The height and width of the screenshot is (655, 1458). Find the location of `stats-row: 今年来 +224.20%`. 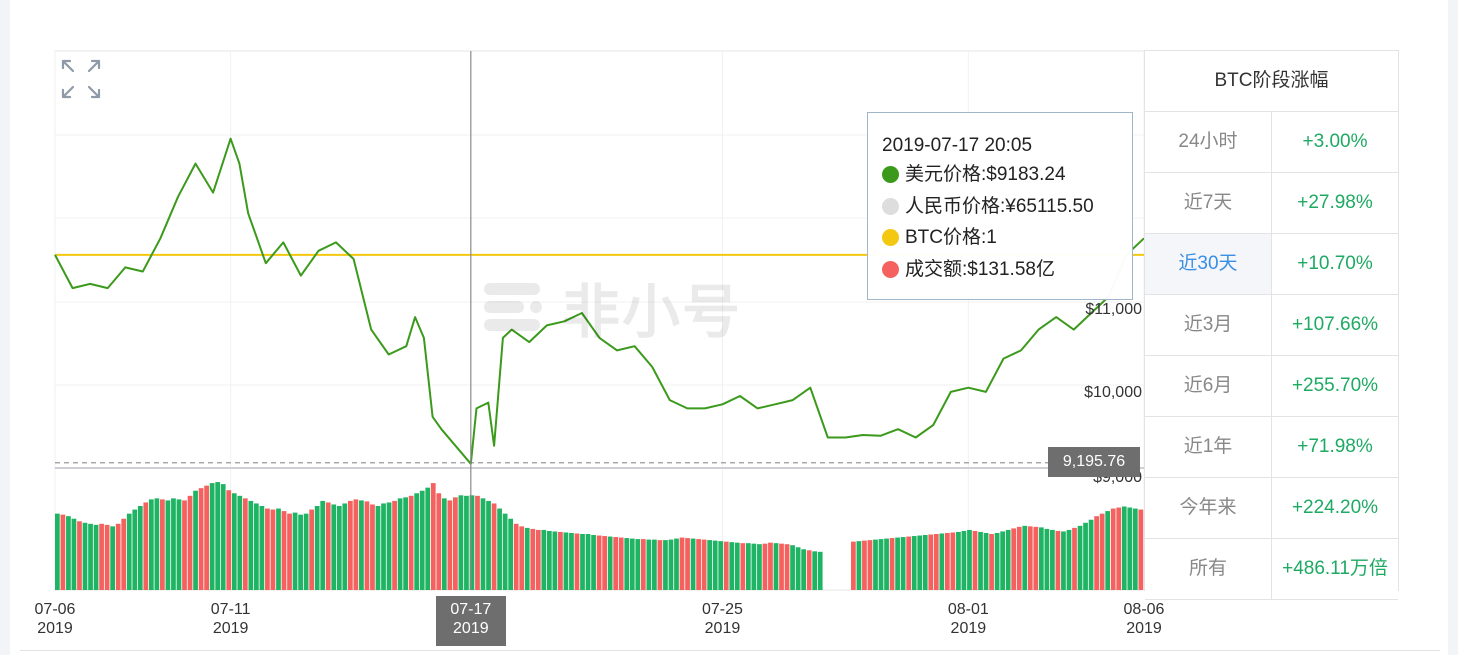

stats-row: 今年来 +224.20% is located at coordinates (1271, 508).